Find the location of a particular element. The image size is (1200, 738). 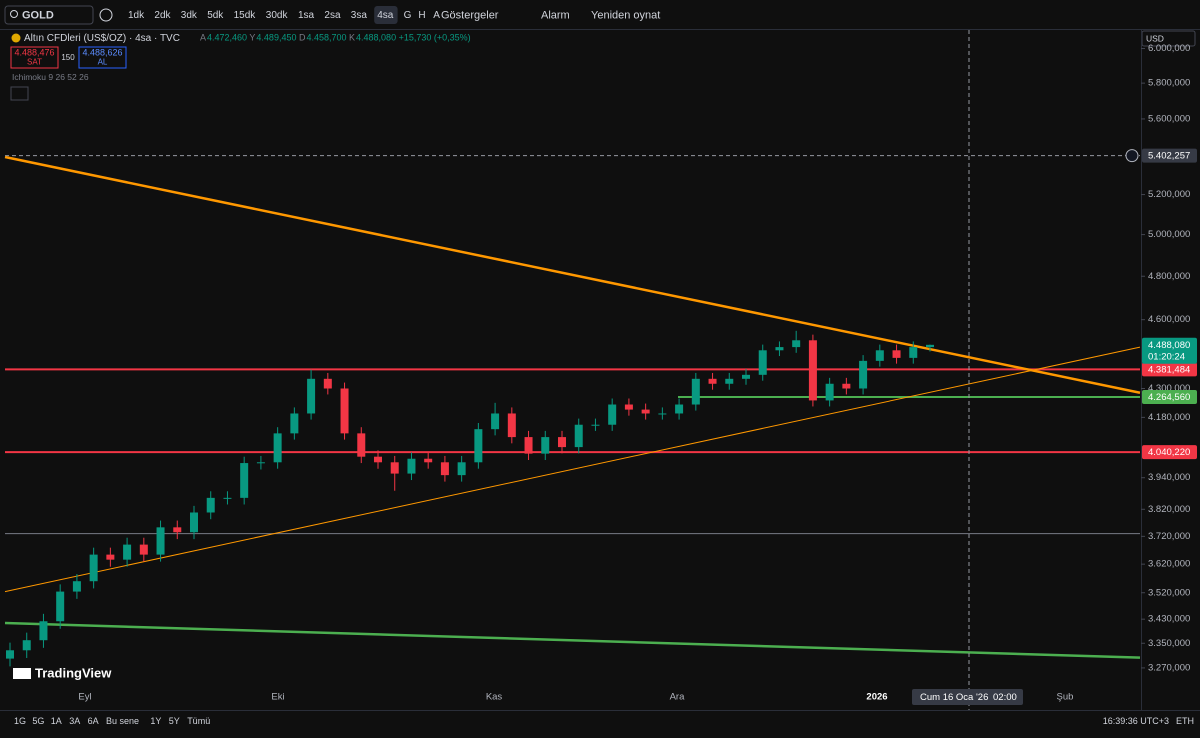

indicators-button: Göstergeler is located at coordinates (470, 15).